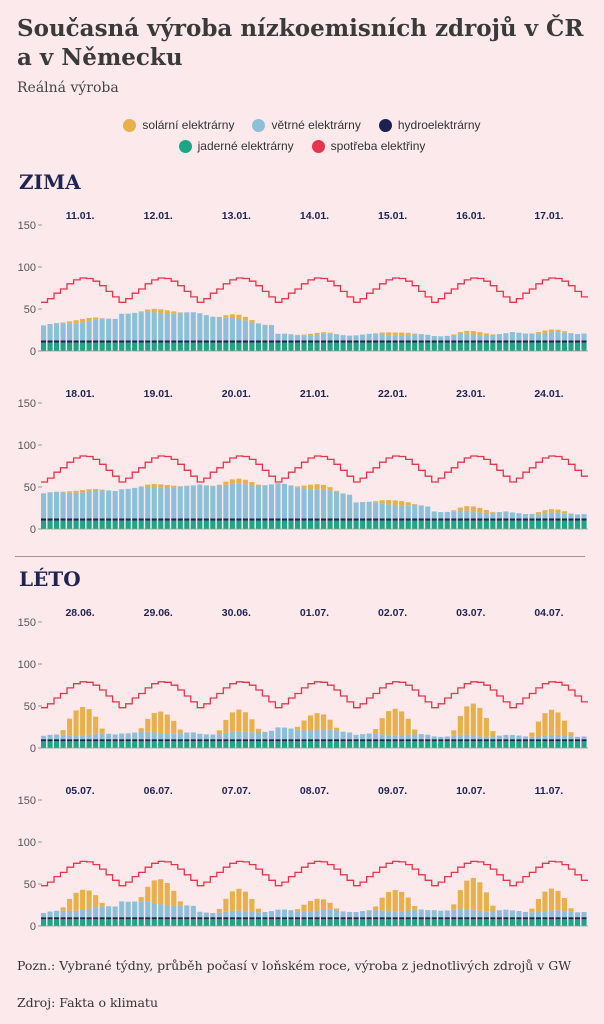 The image size is (604, 1024). I want to click on day-label: 23.01., so click(470, 394).